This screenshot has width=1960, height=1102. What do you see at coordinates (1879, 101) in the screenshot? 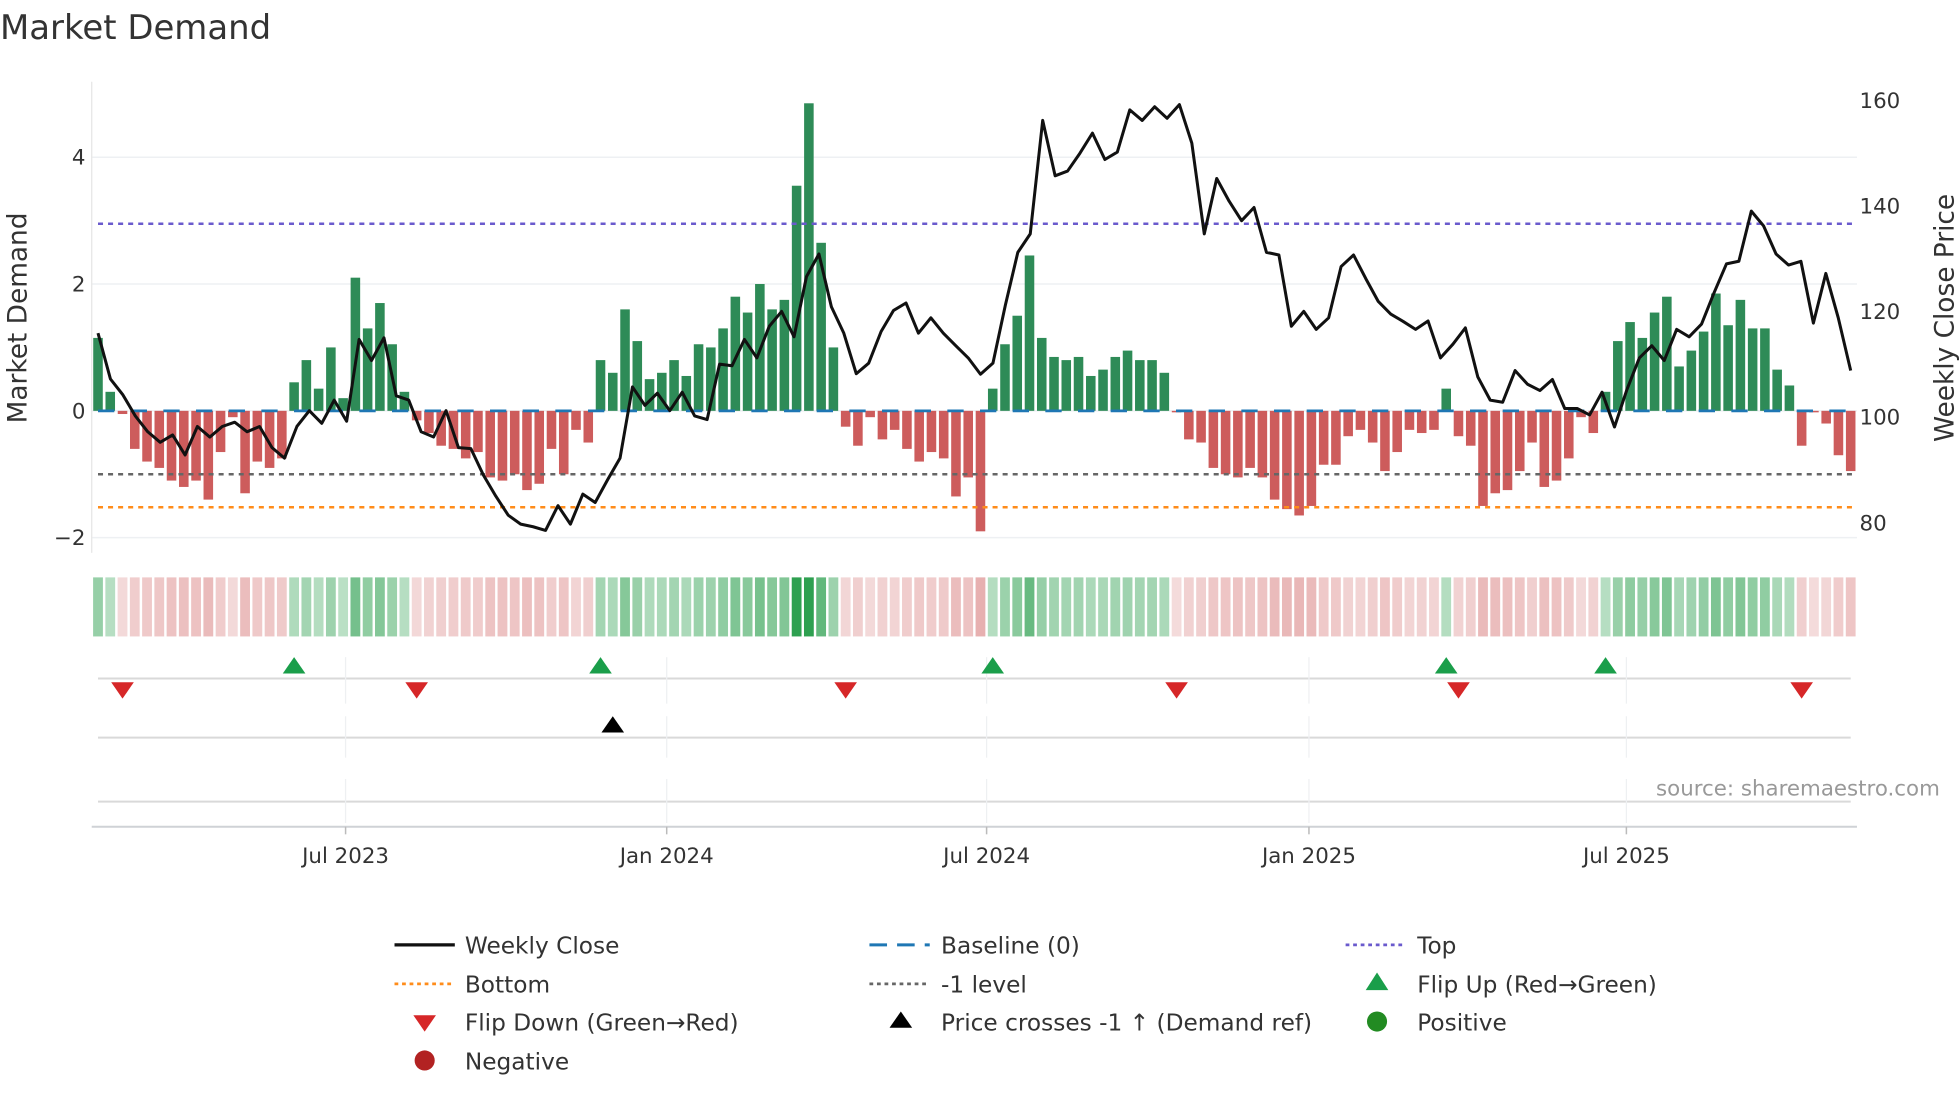
I see `y2-tick-label: 160` at bounding box center [1879, 101].